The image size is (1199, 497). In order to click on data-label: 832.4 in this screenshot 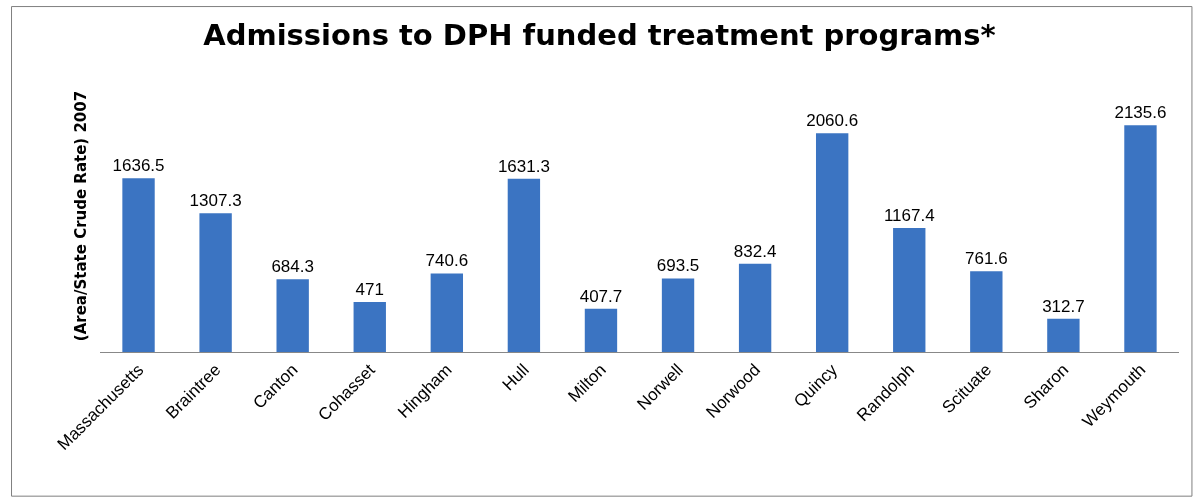, I will do `click(755, 251)`.